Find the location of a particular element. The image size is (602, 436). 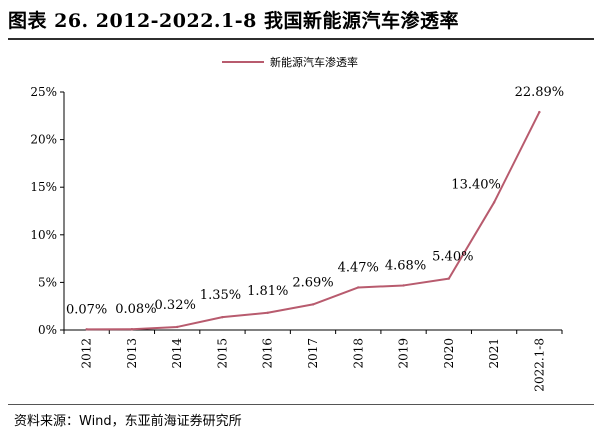

x-tick-label: 2016 is located at coordinates (268, 353).